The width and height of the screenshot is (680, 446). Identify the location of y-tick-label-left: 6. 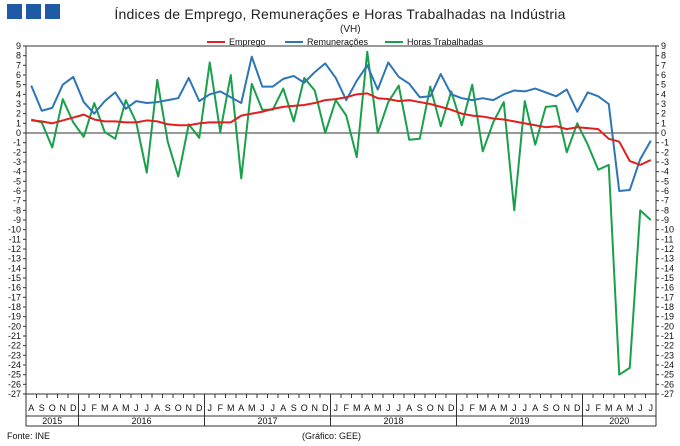
(18, 75).